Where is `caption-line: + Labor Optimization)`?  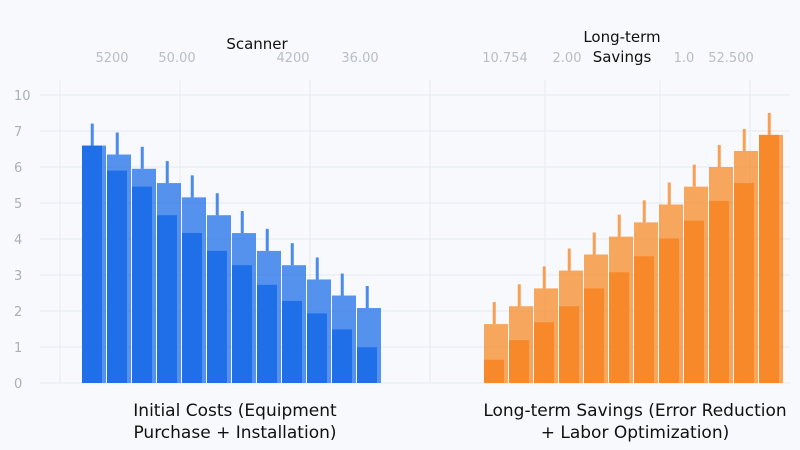
caption-line: + Labor Optimization) is located at coordinates (635, 433).